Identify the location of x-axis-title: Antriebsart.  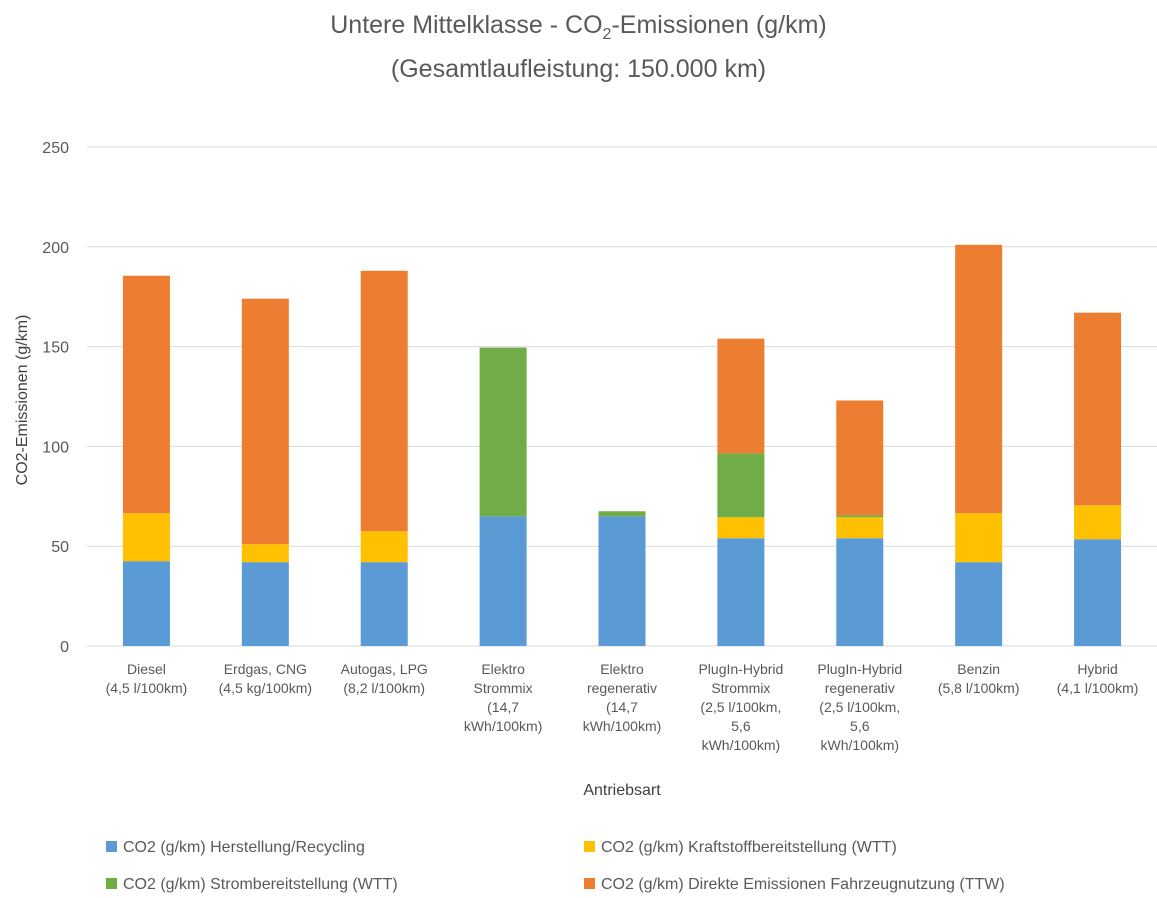
(622, 790).